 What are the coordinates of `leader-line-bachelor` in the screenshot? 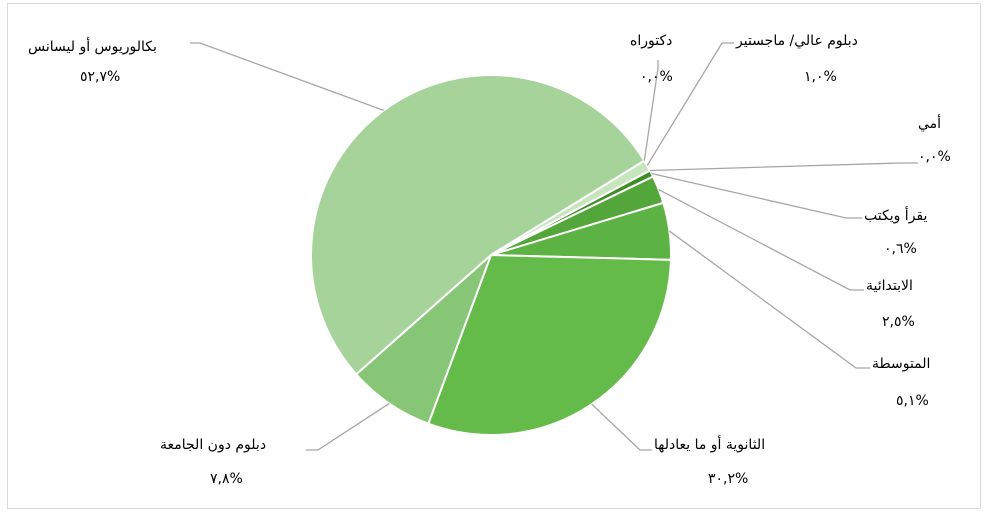 It's located at (287, 77).